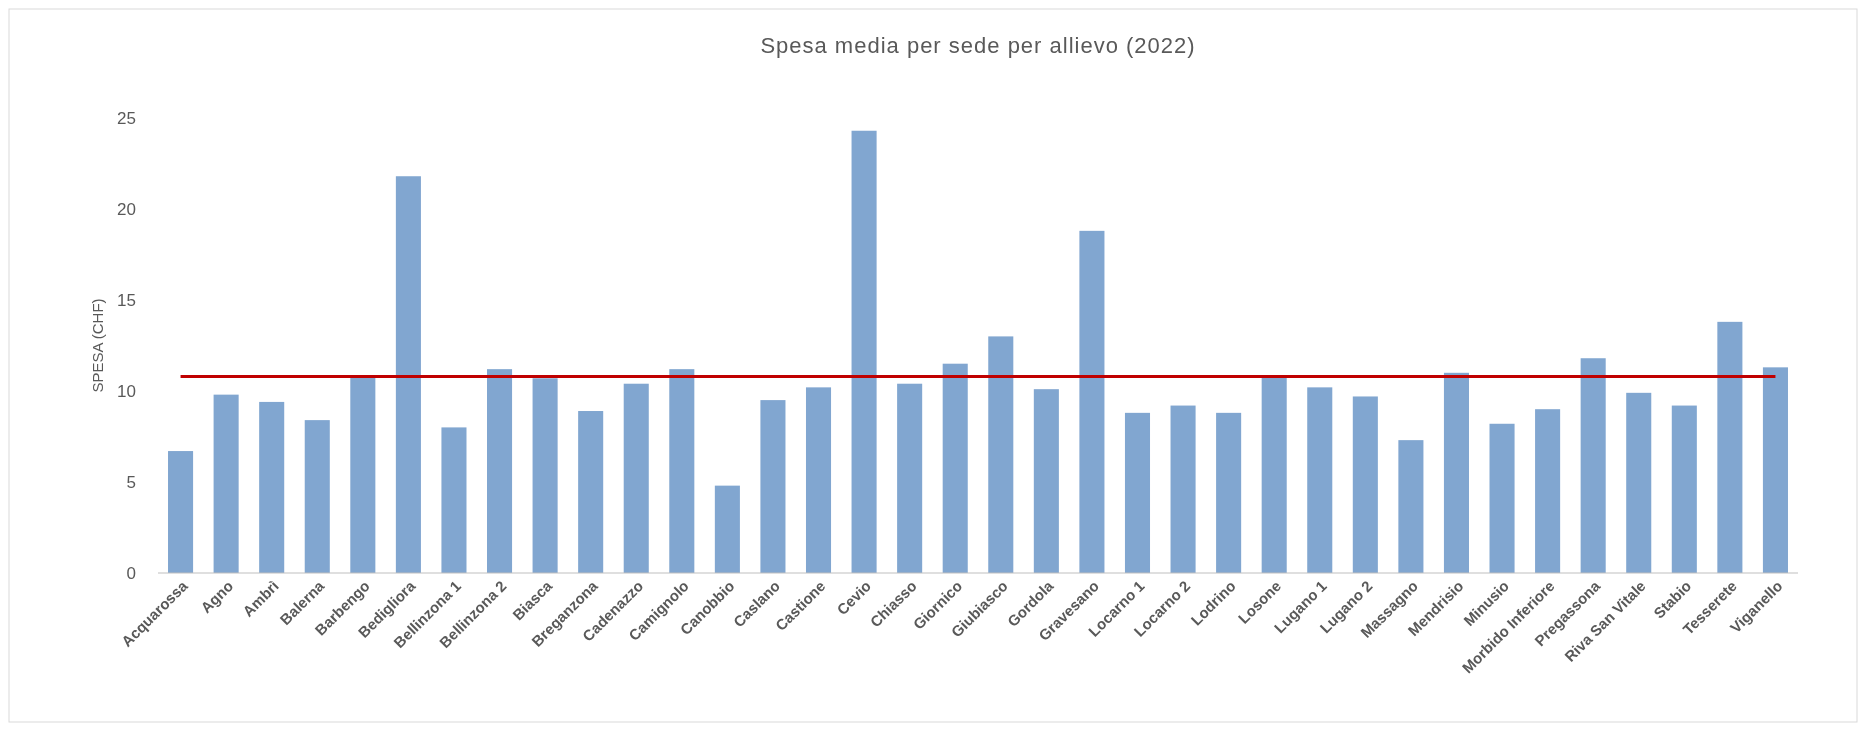  Describe the element at coordinates (131, 482) in the screenshot. I see `y-tick-label: 5` at that location.